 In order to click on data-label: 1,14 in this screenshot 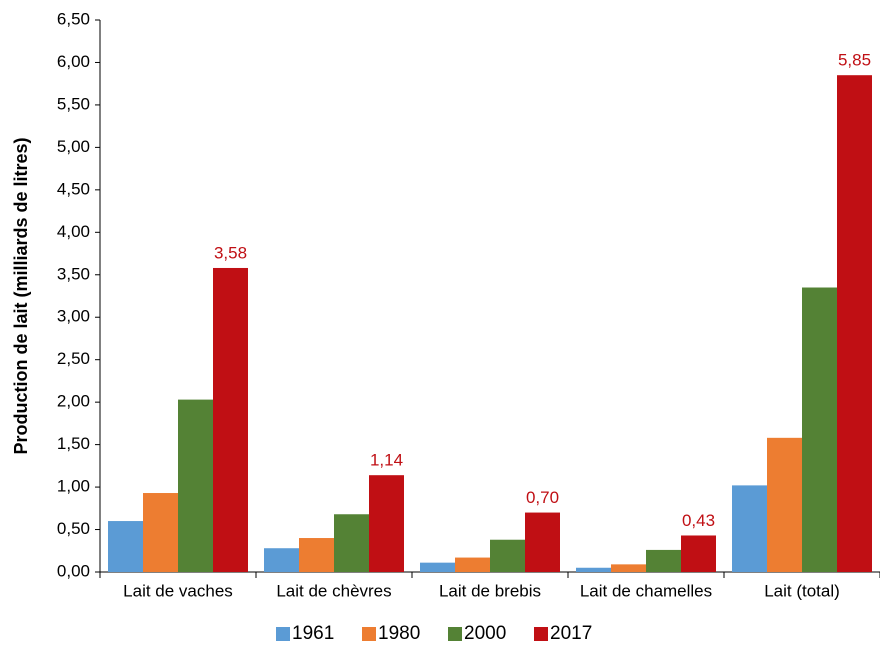, I will do `click(386, 460)`.